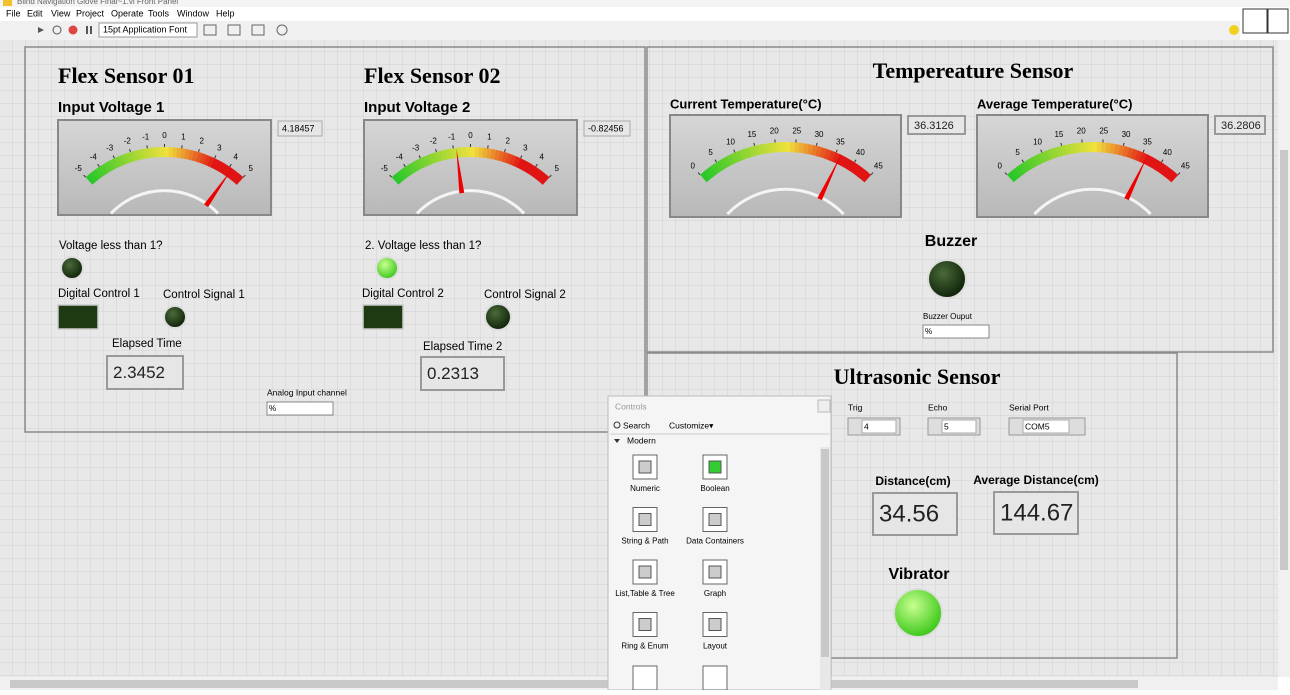  What do you see at coordinates (542, 157) in the screenshot?
I see `gauge-tick-label: 4` at bounding box center [542, 157].